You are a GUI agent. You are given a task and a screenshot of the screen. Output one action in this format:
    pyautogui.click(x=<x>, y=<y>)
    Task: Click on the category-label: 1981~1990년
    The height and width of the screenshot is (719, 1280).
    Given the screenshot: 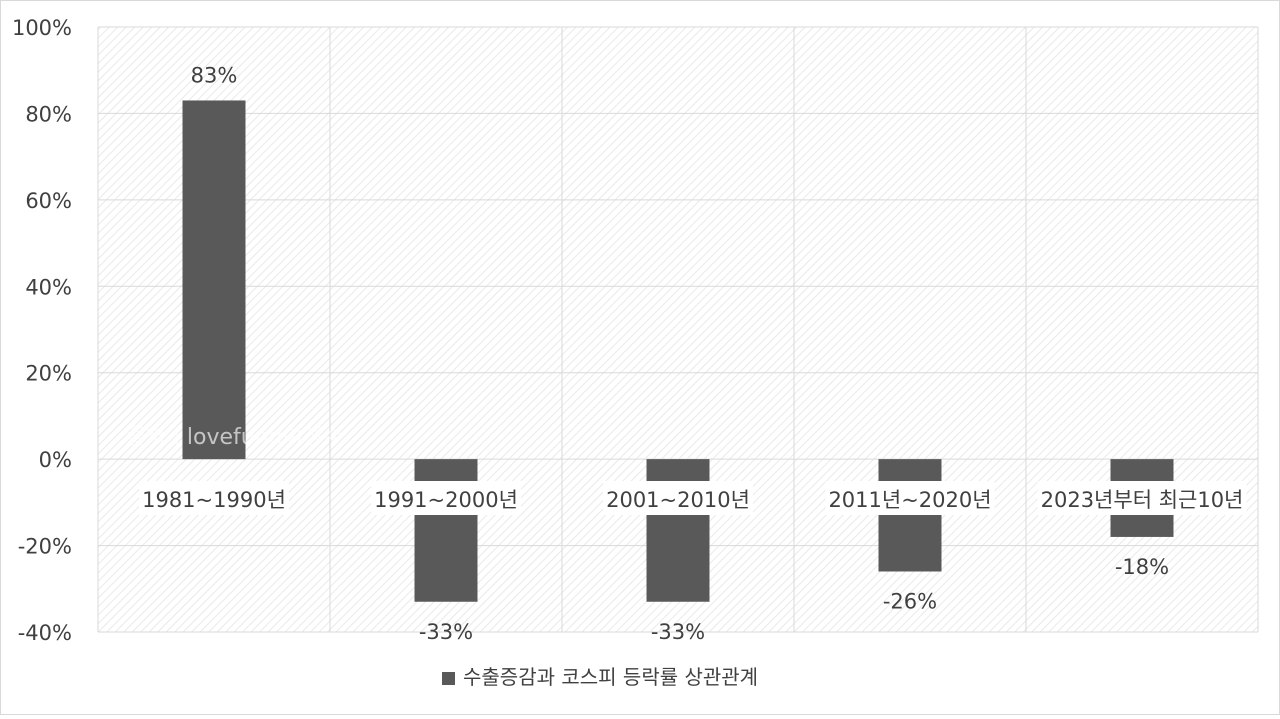 What is the action you would take?
    pyautogui.click(x=214, y=500)
    